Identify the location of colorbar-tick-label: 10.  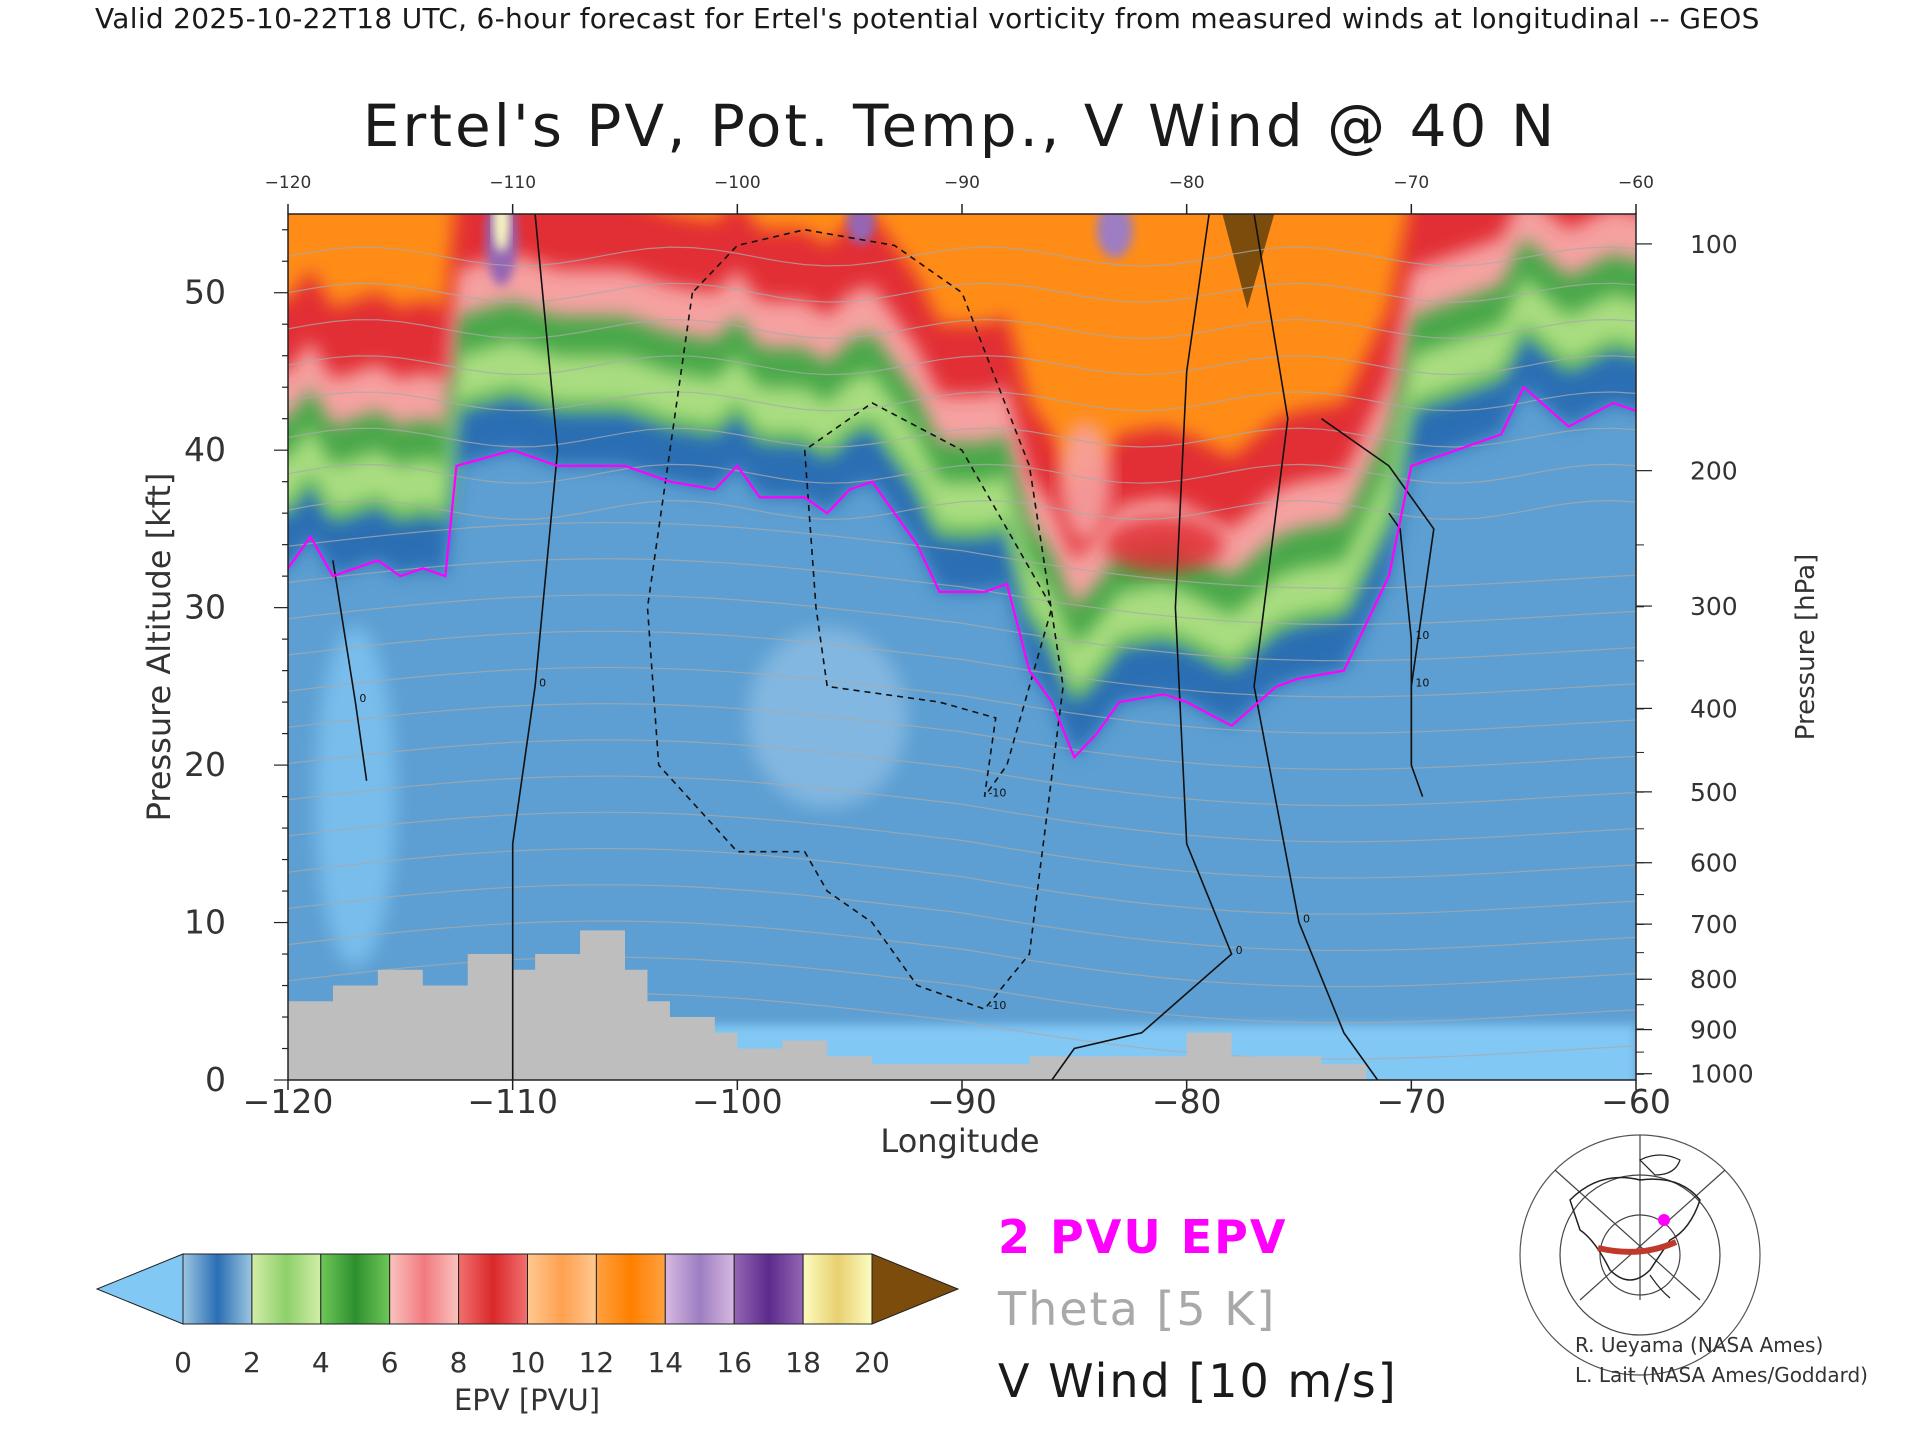
(528, 1362).